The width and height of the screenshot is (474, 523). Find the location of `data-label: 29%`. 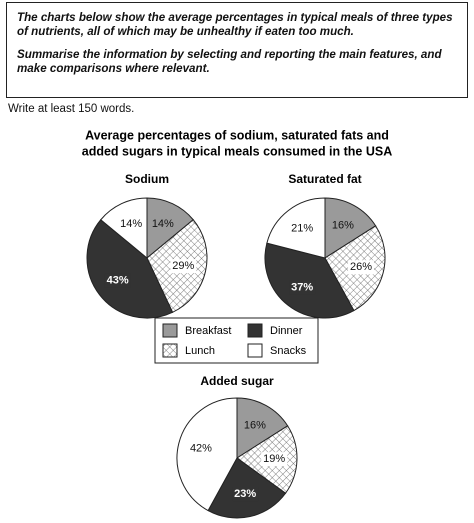

data-label: 29% is located at coordinates (183, 266).